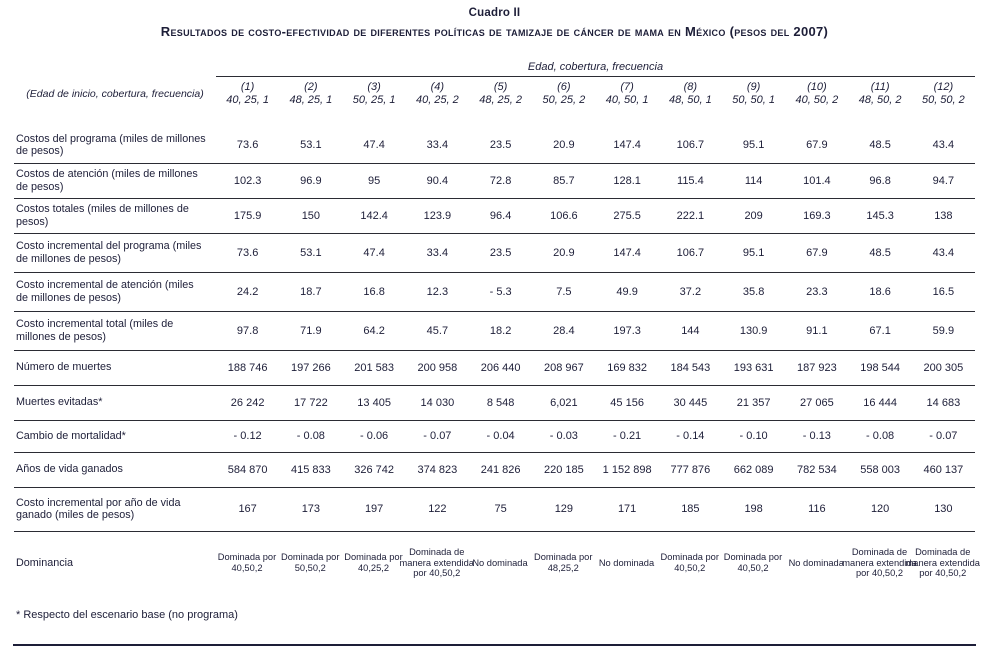 This screenshot has width=989, height=654. I want to click on cell-value: 94.7, so click(943, 180).